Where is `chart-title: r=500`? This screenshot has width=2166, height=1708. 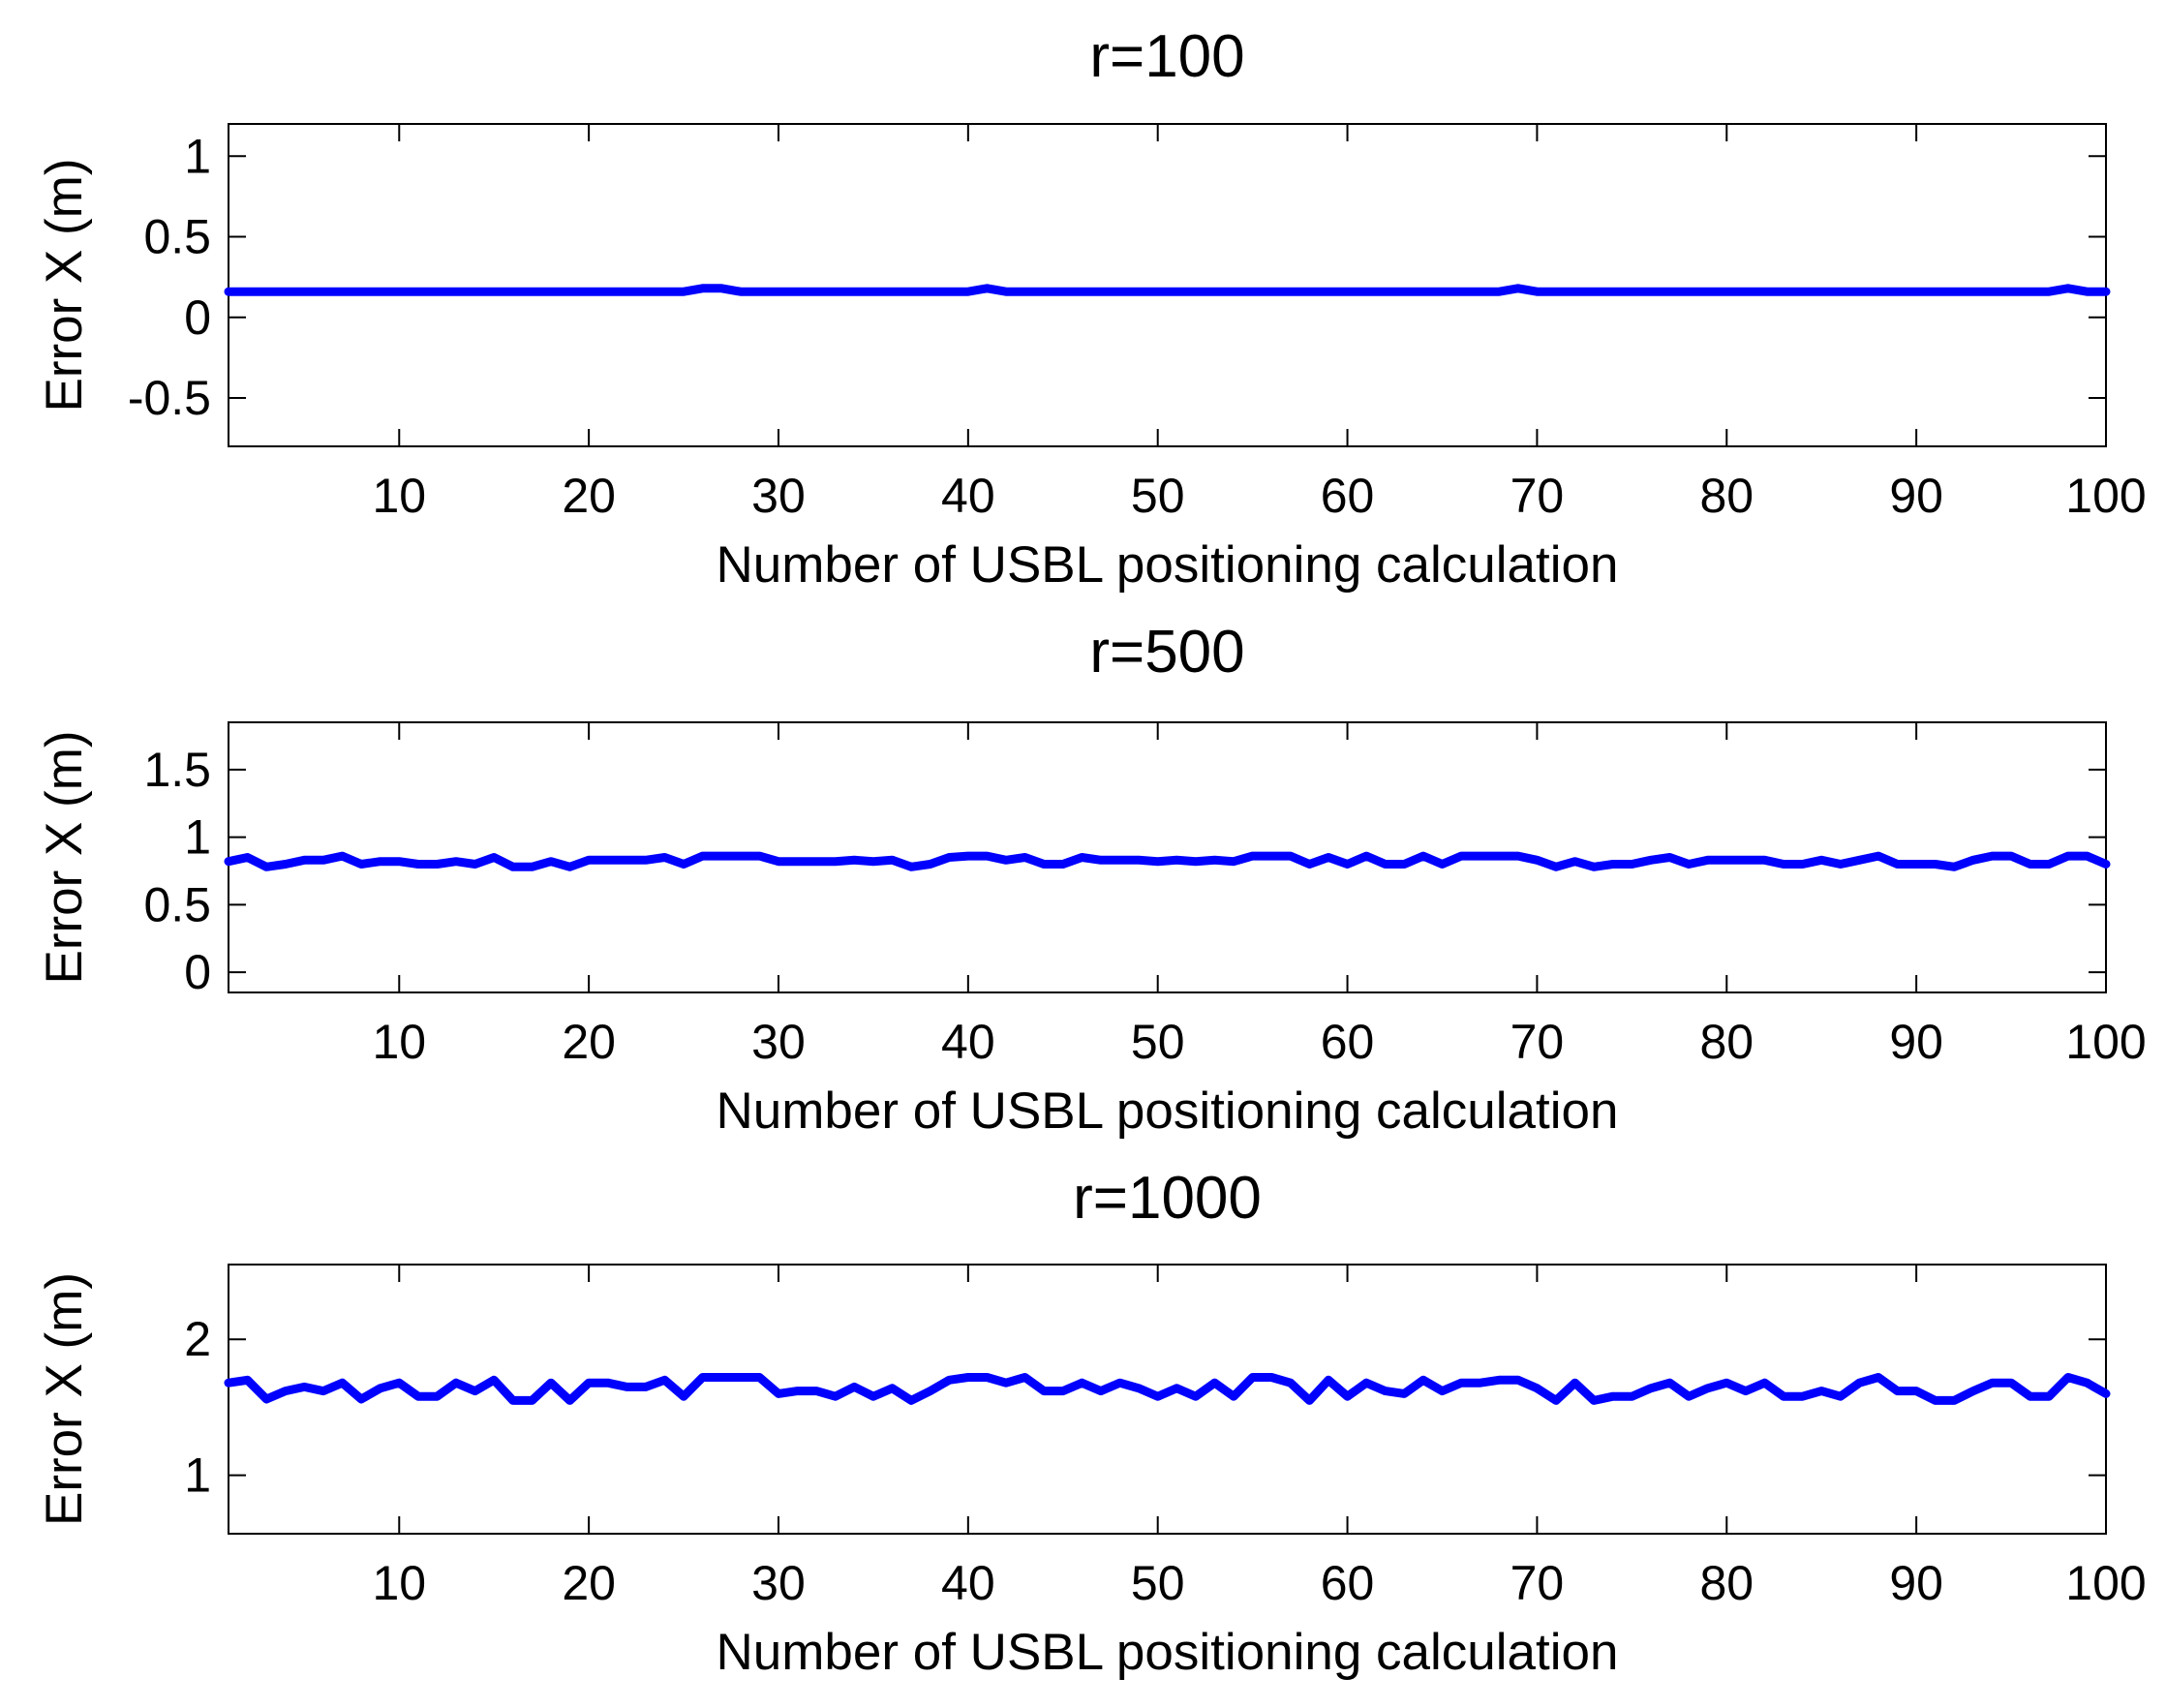
chart-title: r=500 is located at coordinates (1166, 652).